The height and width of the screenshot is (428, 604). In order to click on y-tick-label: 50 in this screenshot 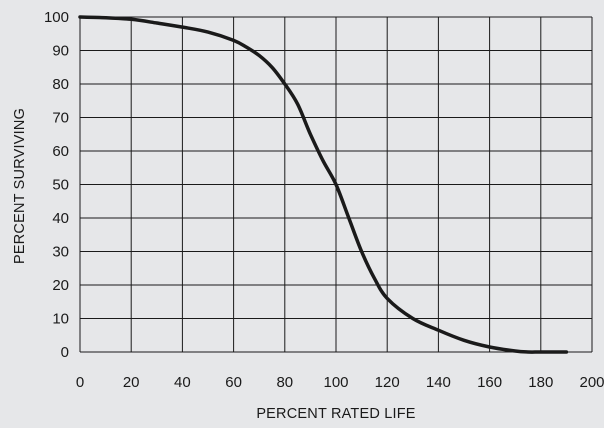, I will do `click(60, 185)`.